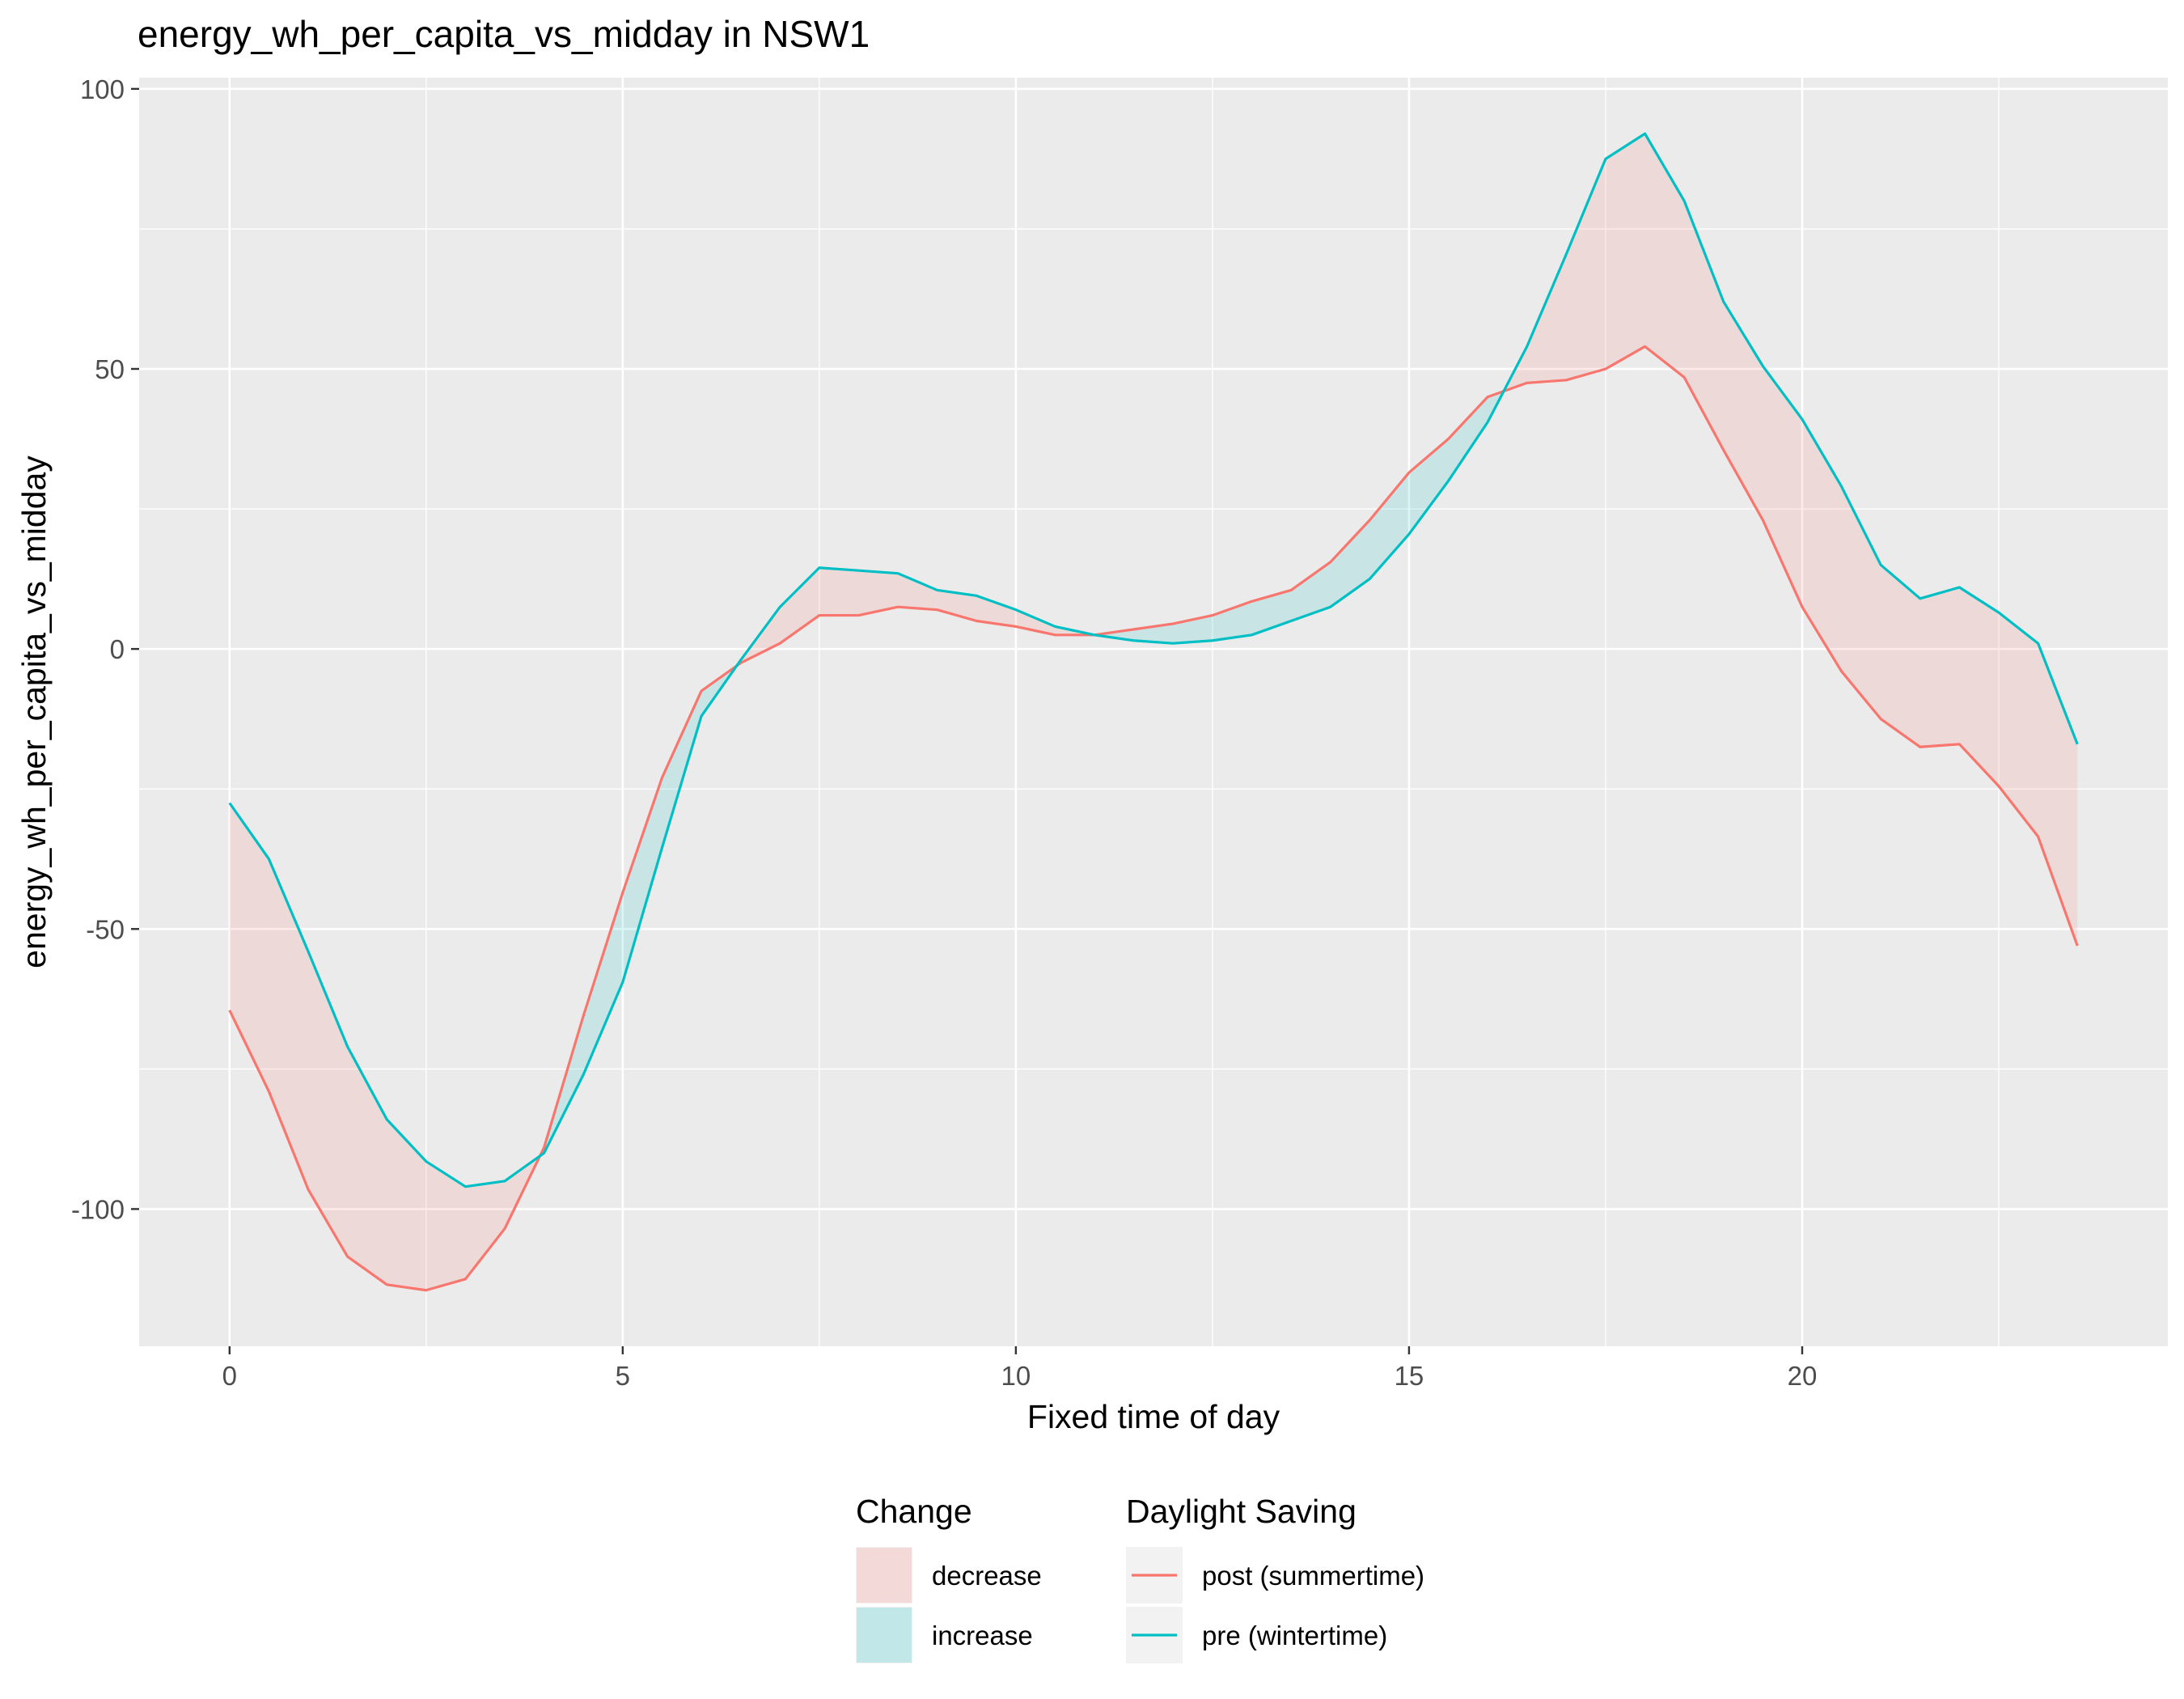 The height and width of the screenshot is (1699, 2184). Describe the element at coordinates (1241, 1511) in the screenshot. I see `legend-title: Daylight Saving` at that location.